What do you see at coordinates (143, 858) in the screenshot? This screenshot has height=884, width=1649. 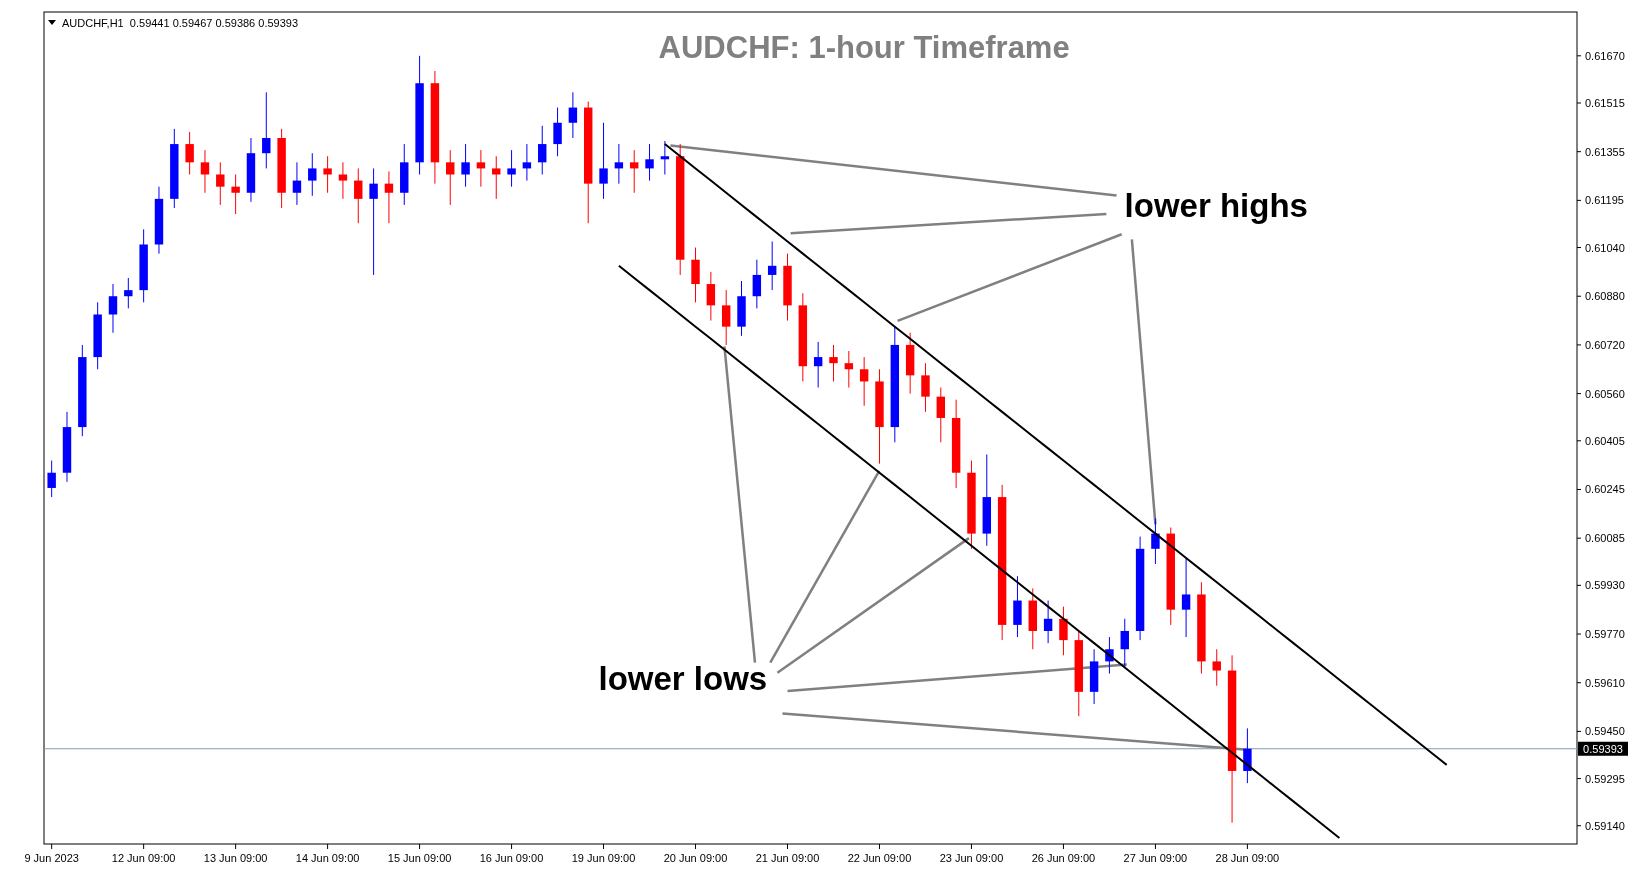 I see `x-tick-label: 12 Jun 09:00` at bounding box center [143, 858].